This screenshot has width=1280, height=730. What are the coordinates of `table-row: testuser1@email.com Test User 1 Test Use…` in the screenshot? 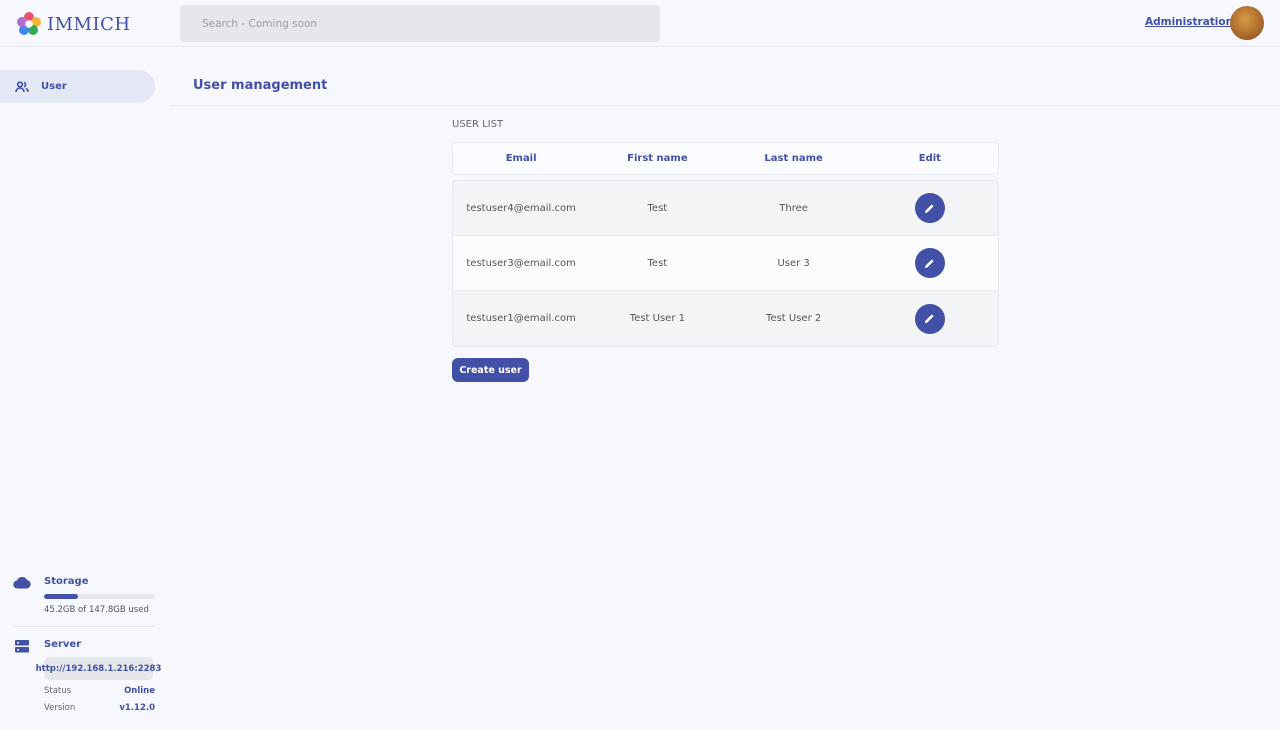 It's located at (725, 318).